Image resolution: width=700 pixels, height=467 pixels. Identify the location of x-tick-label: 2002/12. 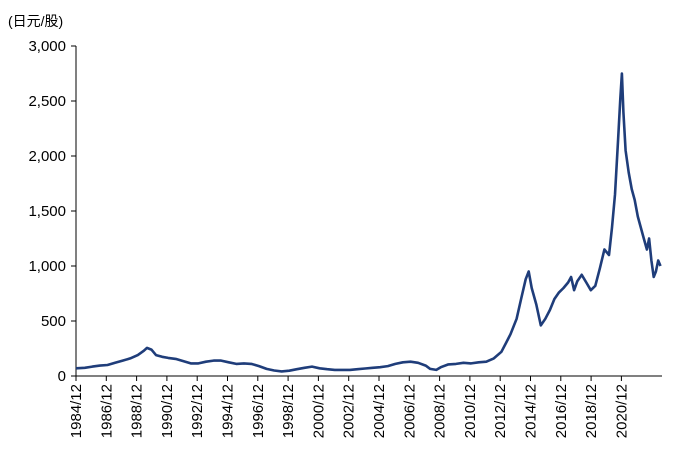
(349, 411).